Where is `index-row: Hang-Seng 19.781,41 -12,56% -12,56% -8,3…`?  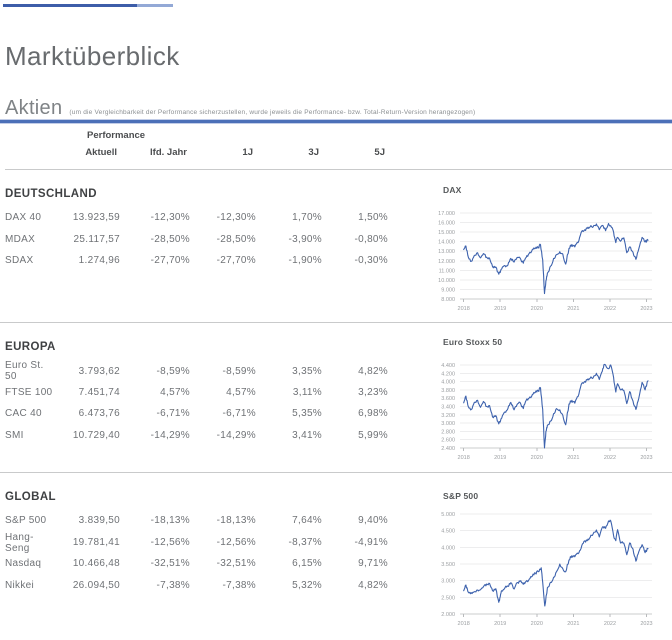 index-row: Hang-Seng 19.781,41 -12,56% -12,56% -8,3… is located at coordinates (218, 543).